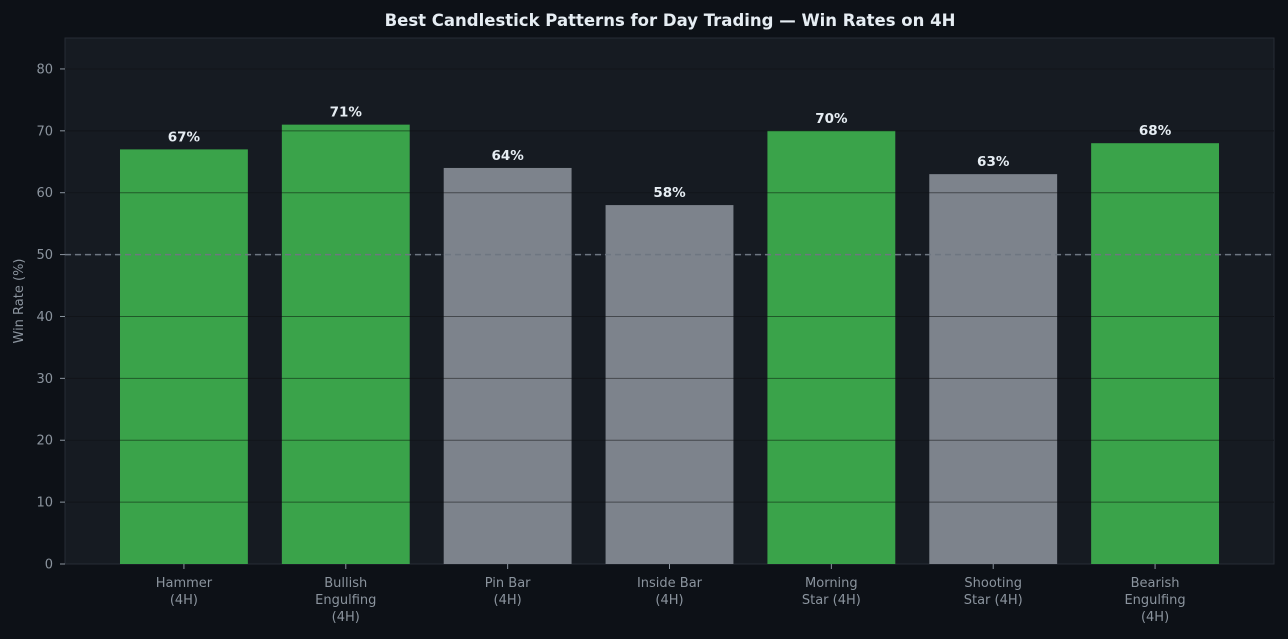 Image resolution: width=1288 pixels, height=639 pixels. What do you see at coordinates (346, 113) in the screenshot?
I see `data-label: 71%` at bounding box center [346, 113].